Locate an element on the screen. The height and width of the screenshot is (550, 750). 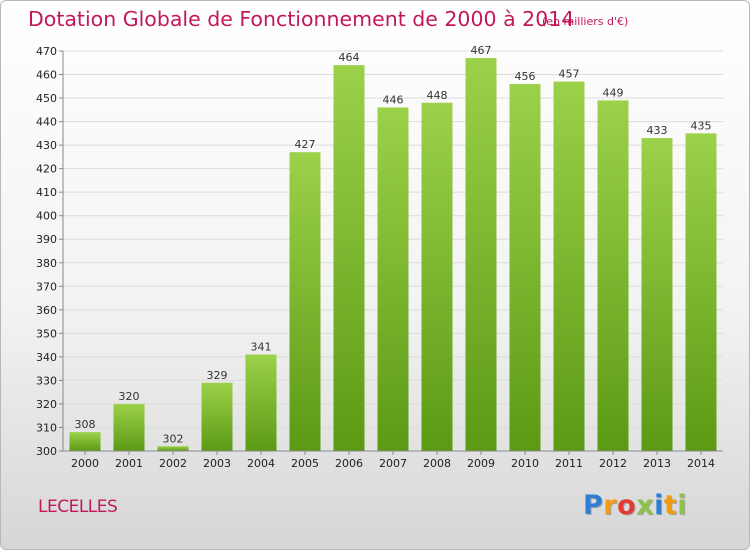
y-tick-label: 370 is located at coordinates (46, 286).